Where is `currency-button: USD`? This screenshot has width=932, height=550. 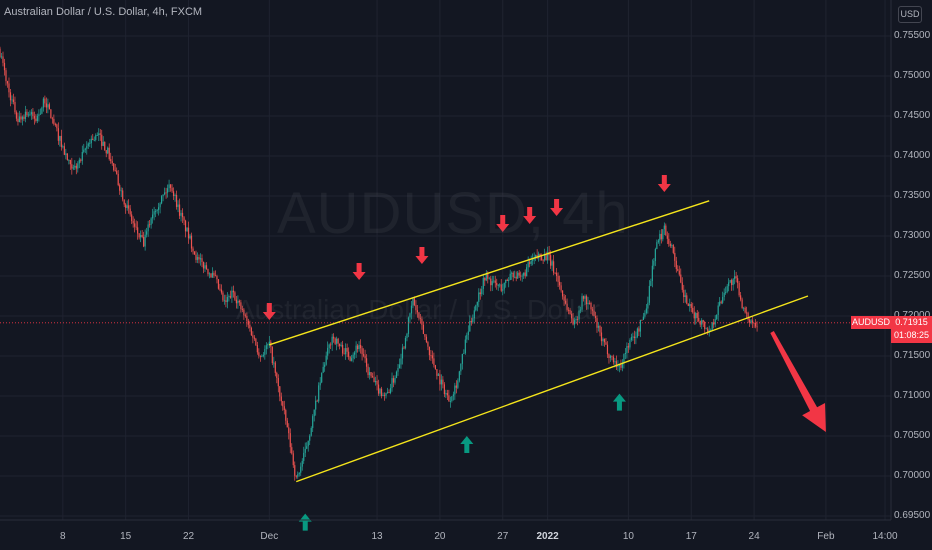
currency-button: USD is located at coordinates (910, 14).